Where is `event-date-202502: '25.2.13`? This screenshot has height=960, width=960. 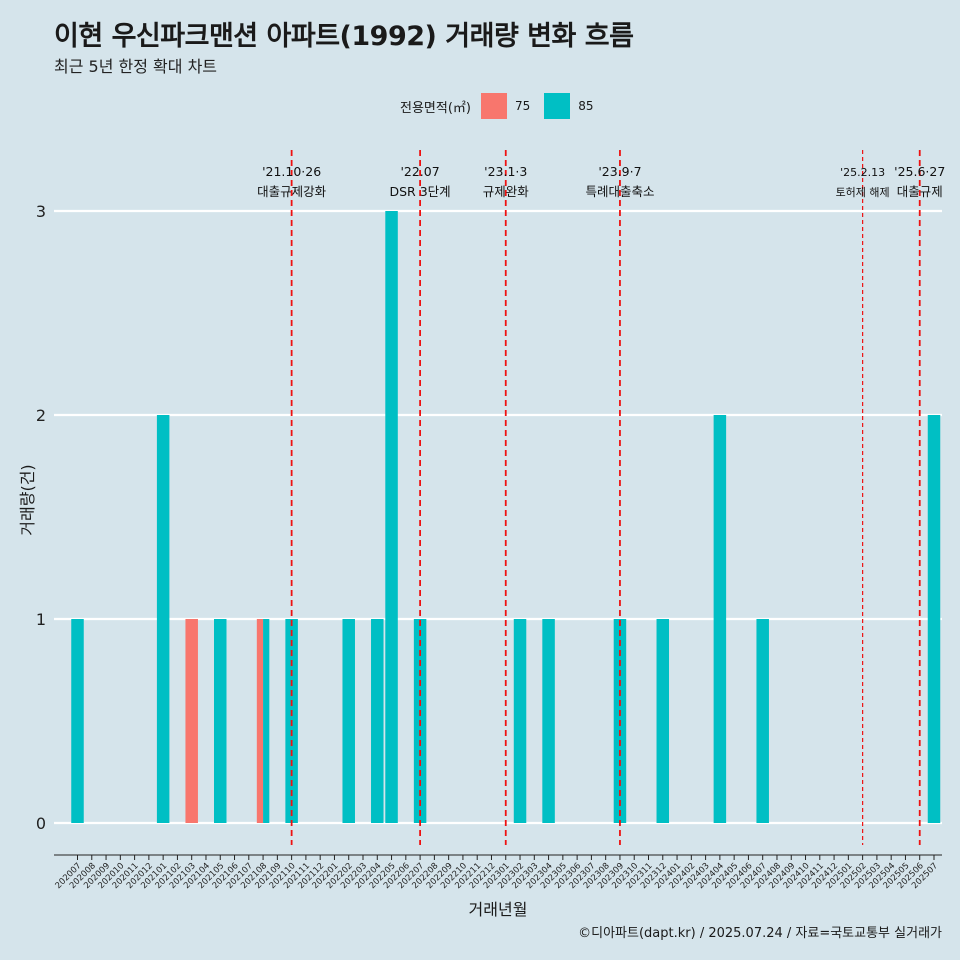 event-date-202502: '25.2.13 is located at coordinates (862, 172).